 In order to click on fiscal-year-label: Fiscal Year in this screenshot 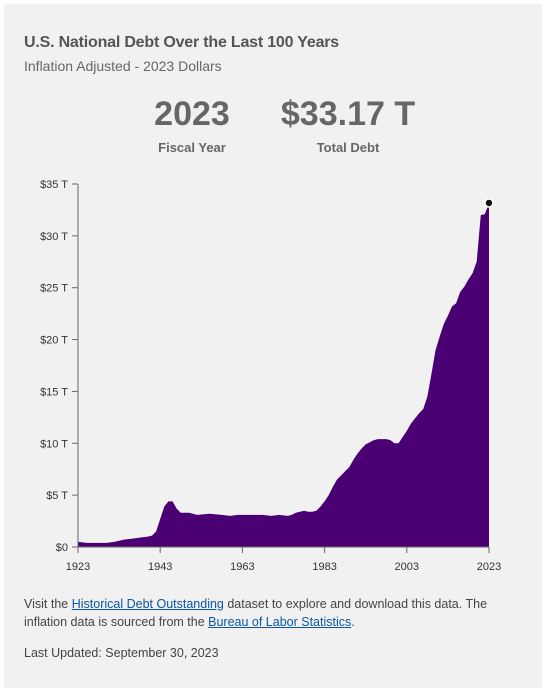, I will do `click(192, 147)`.